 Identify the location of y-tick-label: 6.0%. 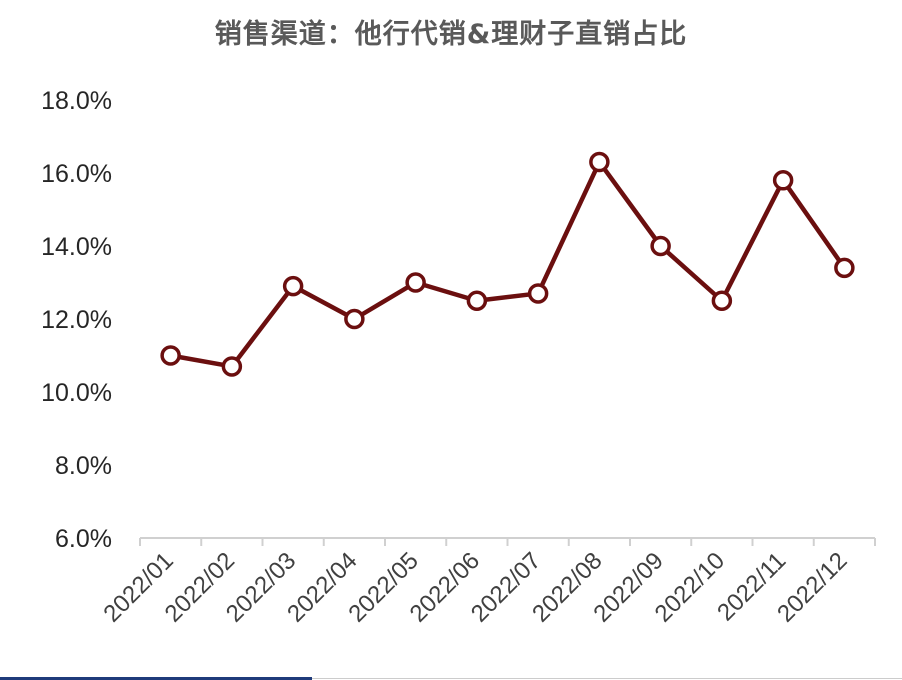
(83, 539).